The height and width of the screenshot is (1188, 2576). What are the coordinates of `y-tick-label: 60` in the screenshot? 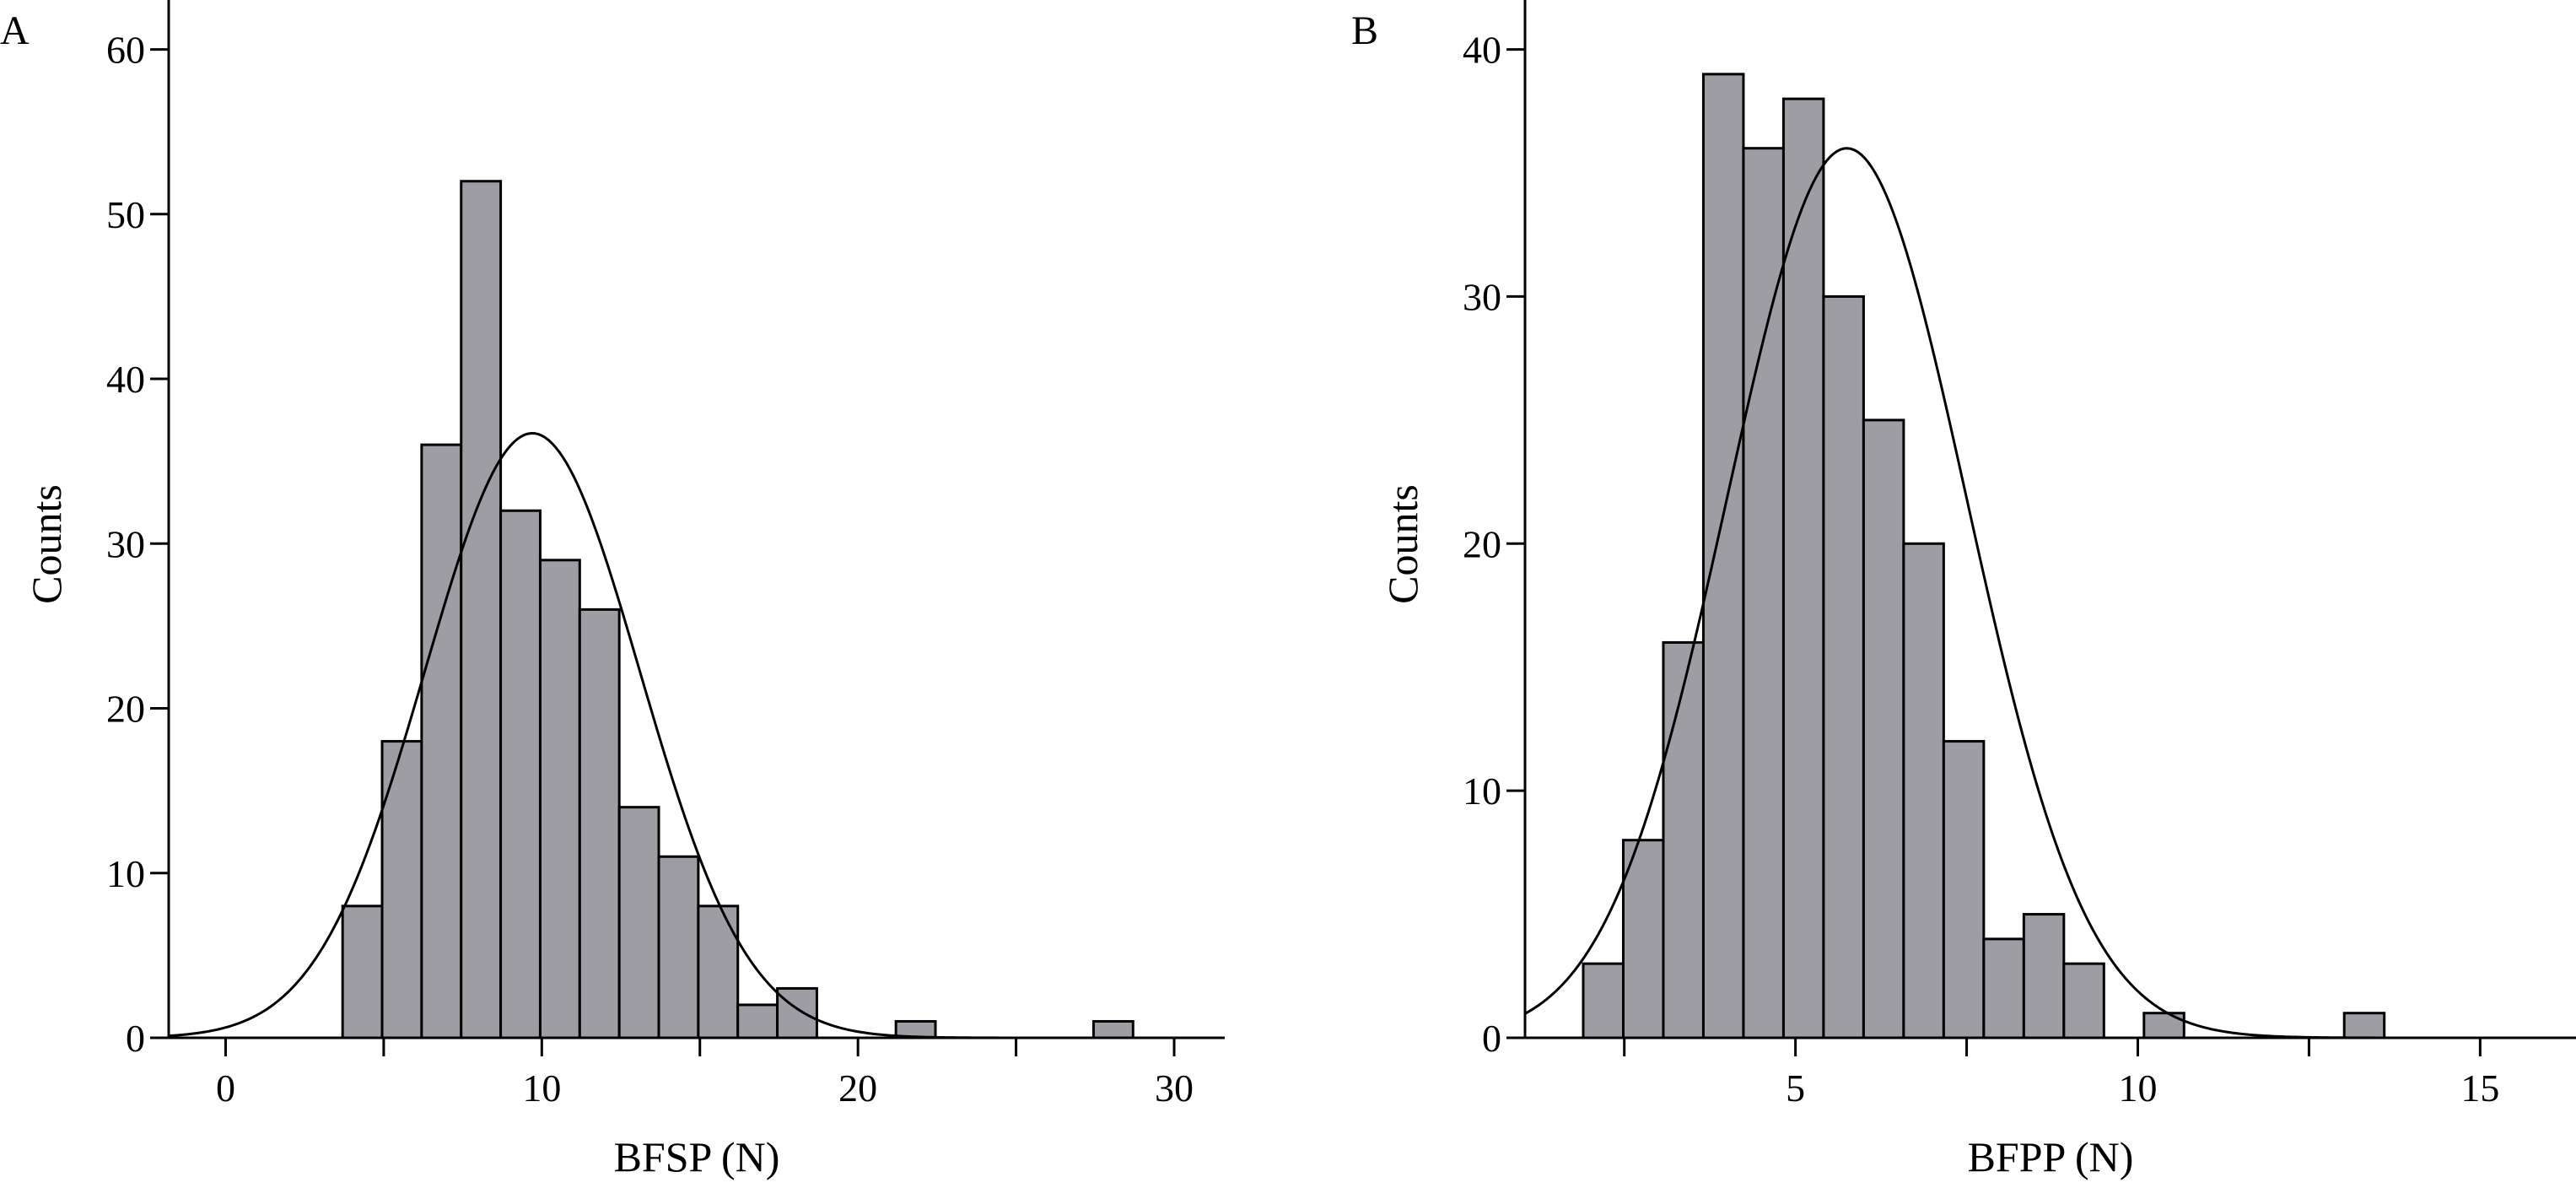 It's located at (125, 50).